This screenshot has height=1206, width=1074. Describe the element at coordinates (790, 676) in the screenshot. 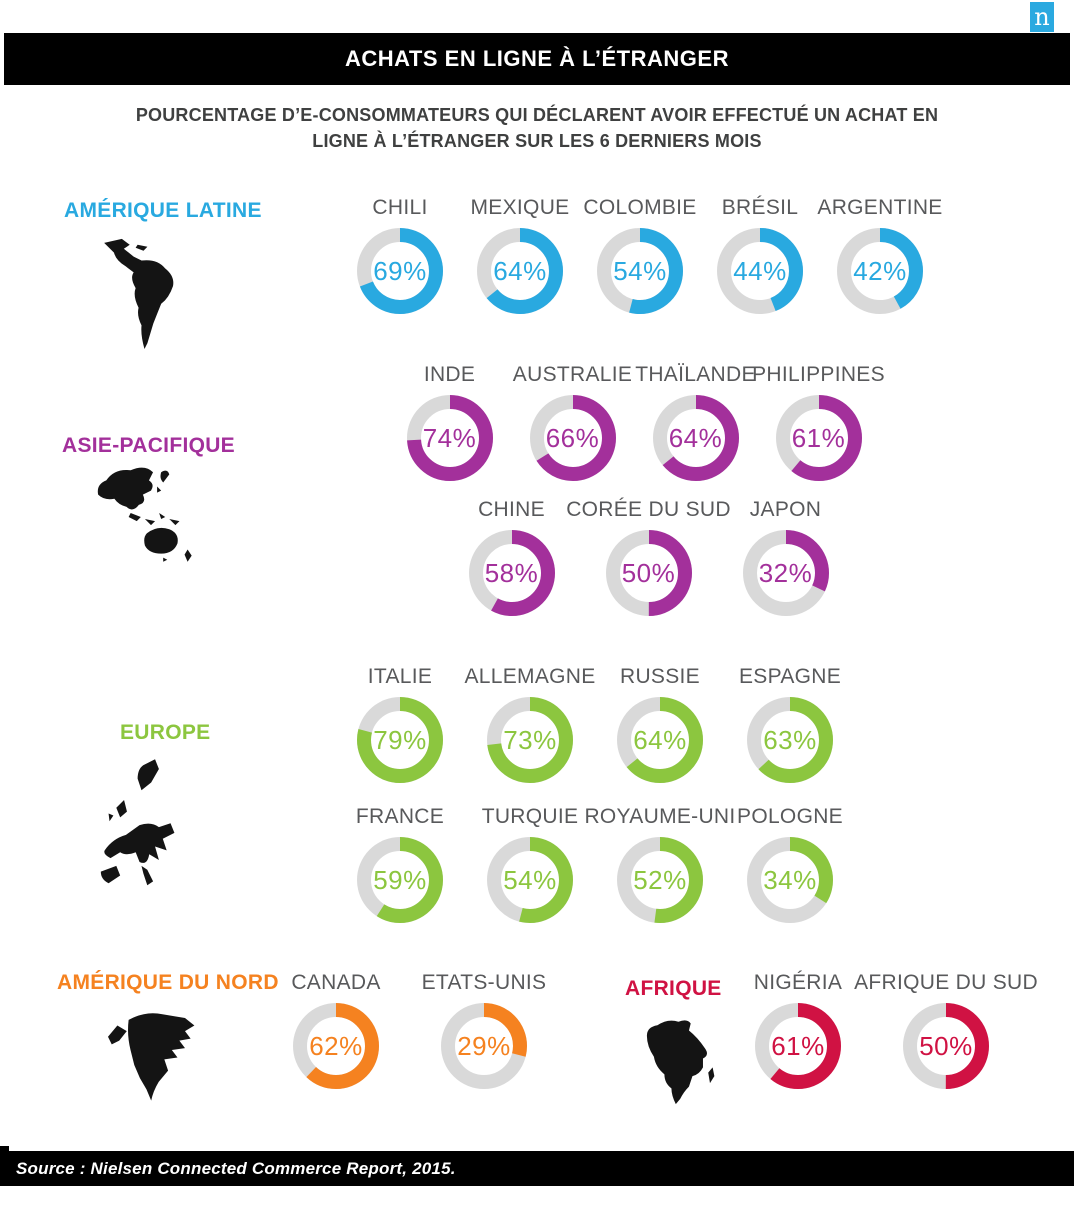

I see `country-label: ESPAGNE` at that location.